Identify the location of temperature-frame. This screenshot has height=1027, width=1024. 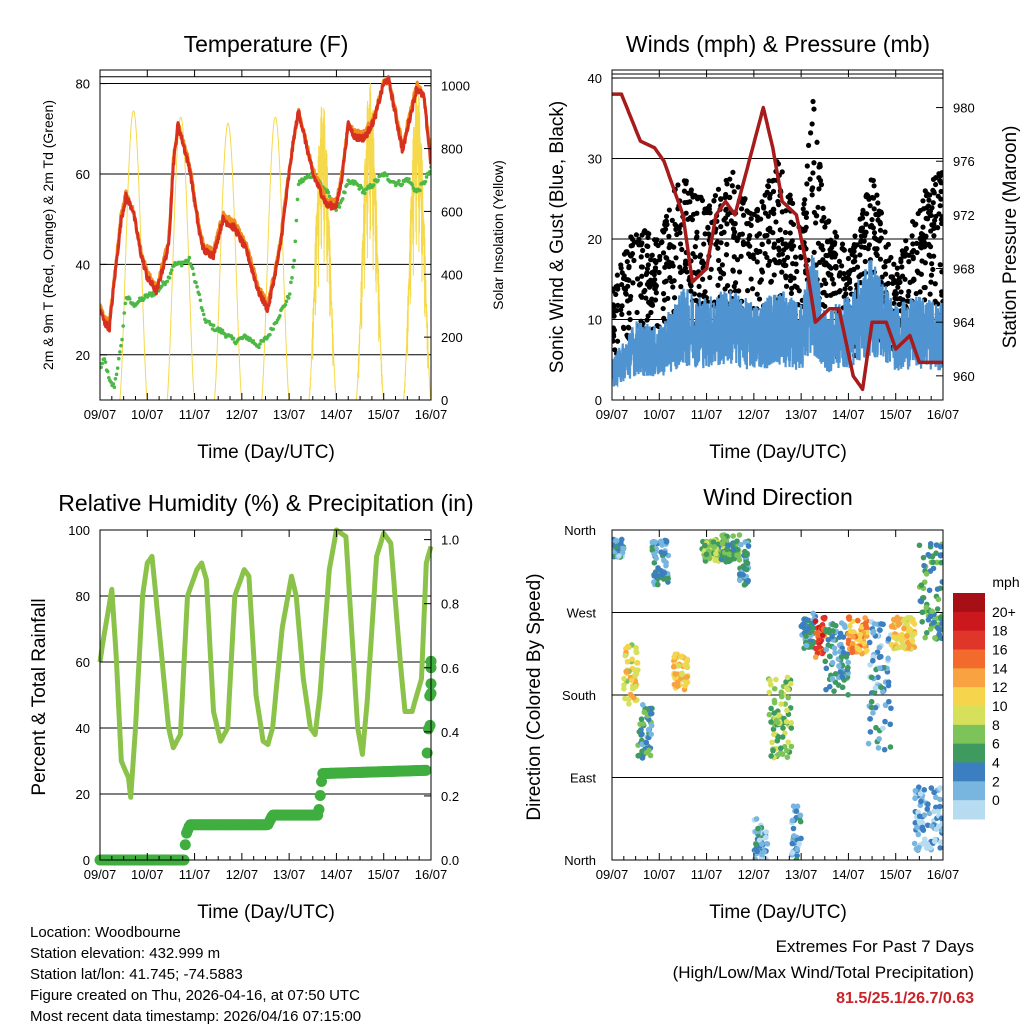
(265, 235).